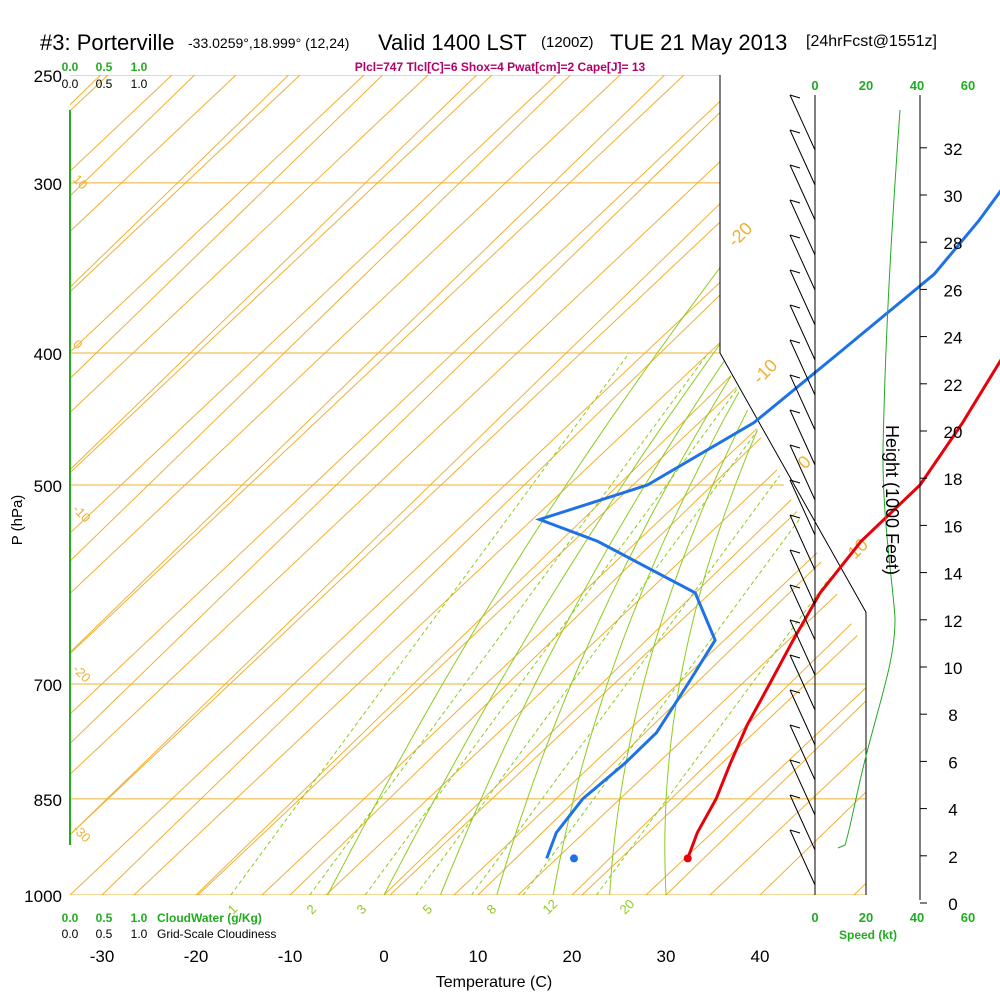  Describe the element at coordinates (139, 918) in the screenshot. I see `cloudwater-tick-bottom: 1.0` at that location.